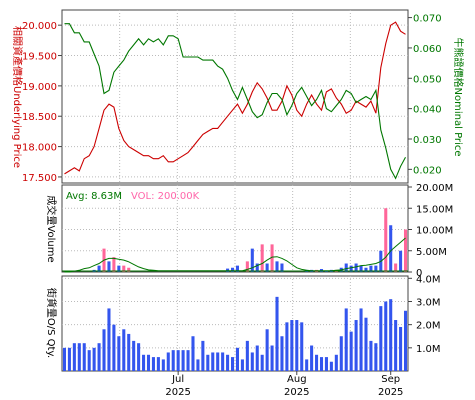 The image size is (475, 400). Describe the element at coordinates (427, 79) in the screenshot. I see `right-tick-label: 0.050` at that location.